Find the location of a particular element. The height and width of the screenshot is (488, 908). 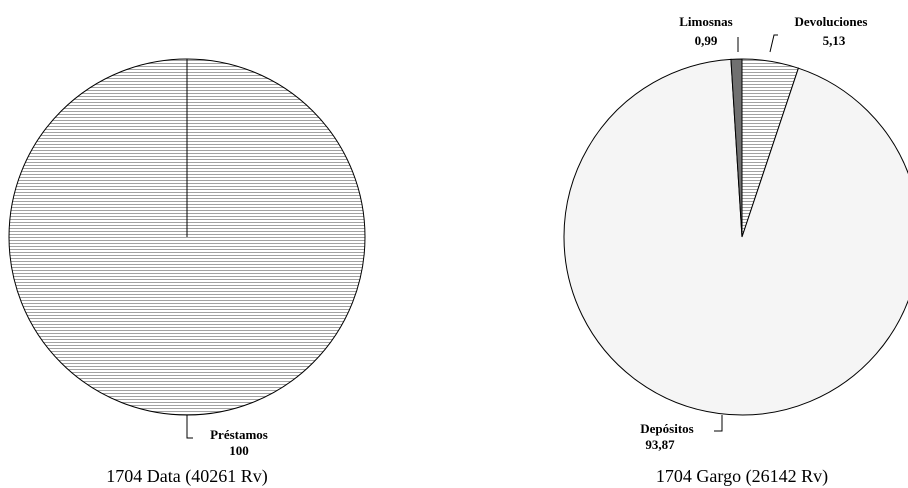

slice-value-prestamos: 100 is located at coordinates (239, 450).